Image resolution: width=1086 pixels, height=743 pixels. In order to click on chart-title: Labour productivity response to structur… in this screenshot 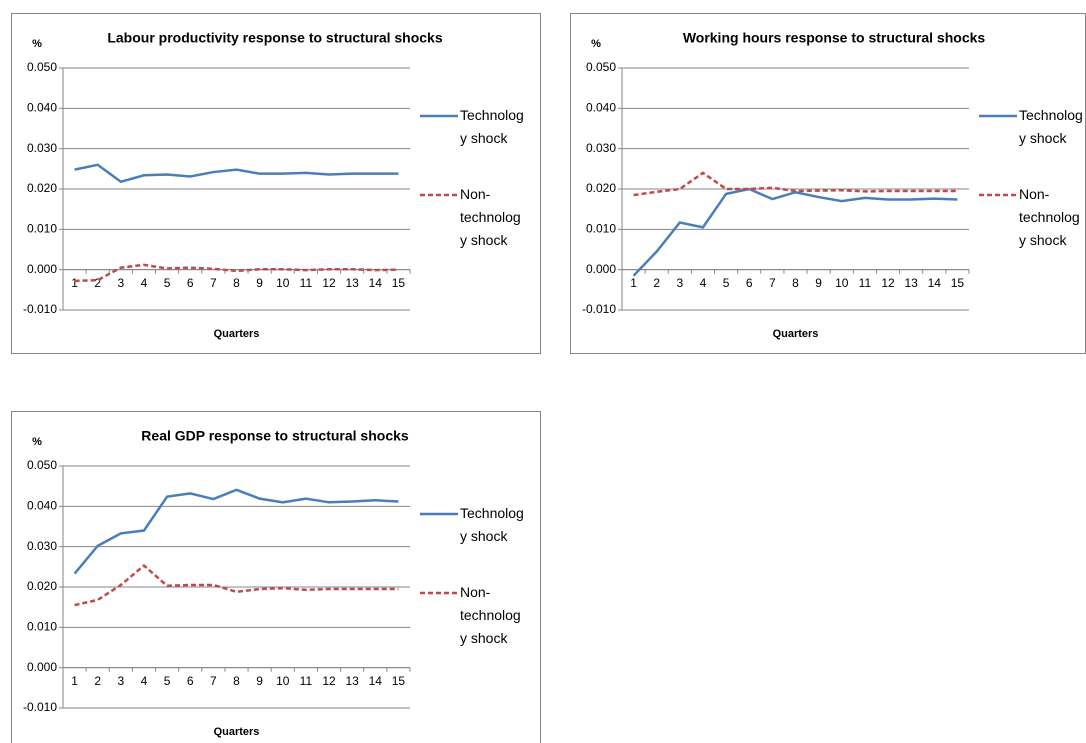, I will do `click(275, 38)`.